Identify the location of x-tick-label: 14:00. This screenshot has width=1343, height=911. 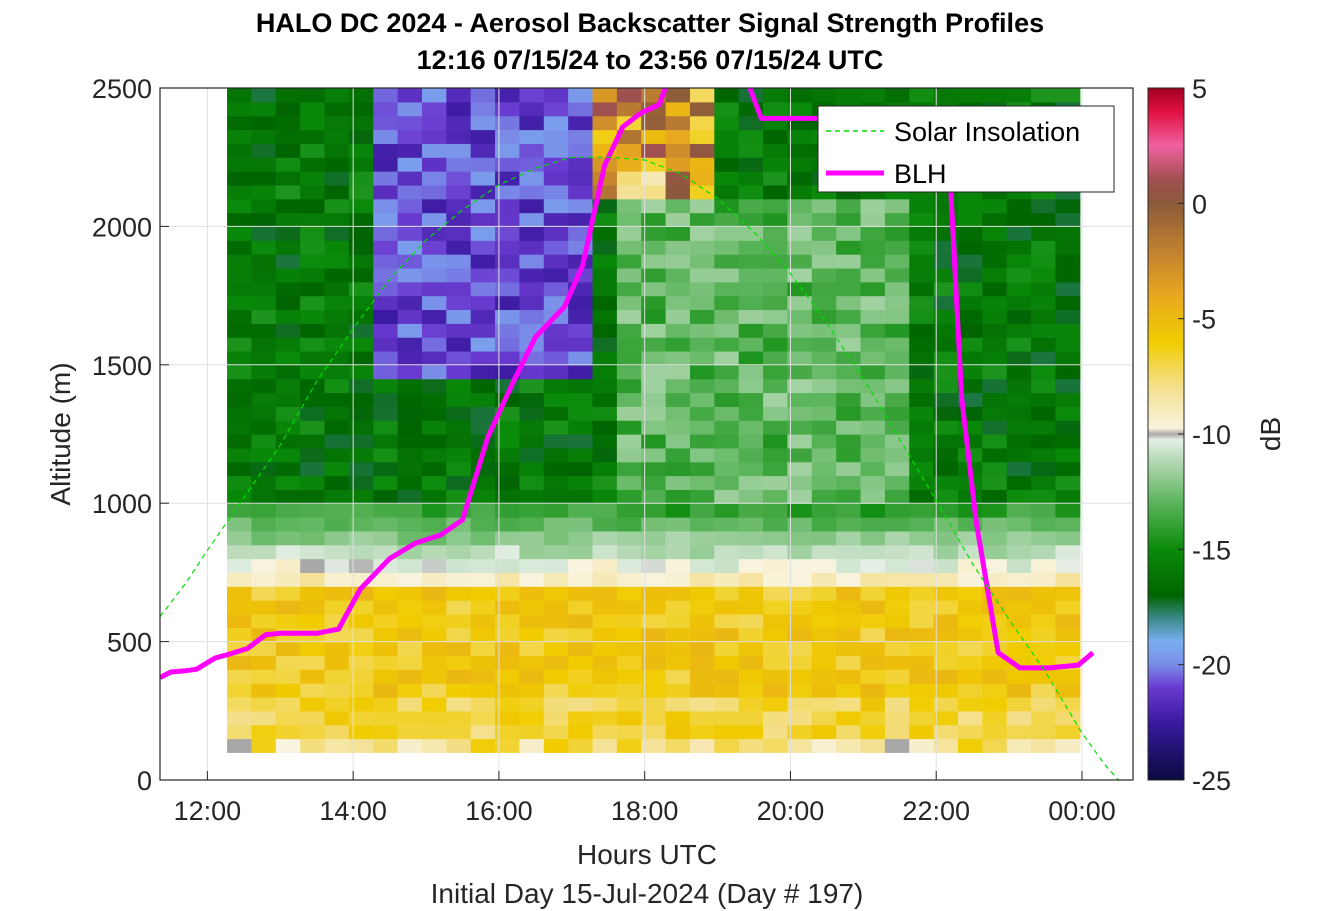
(353, 811).